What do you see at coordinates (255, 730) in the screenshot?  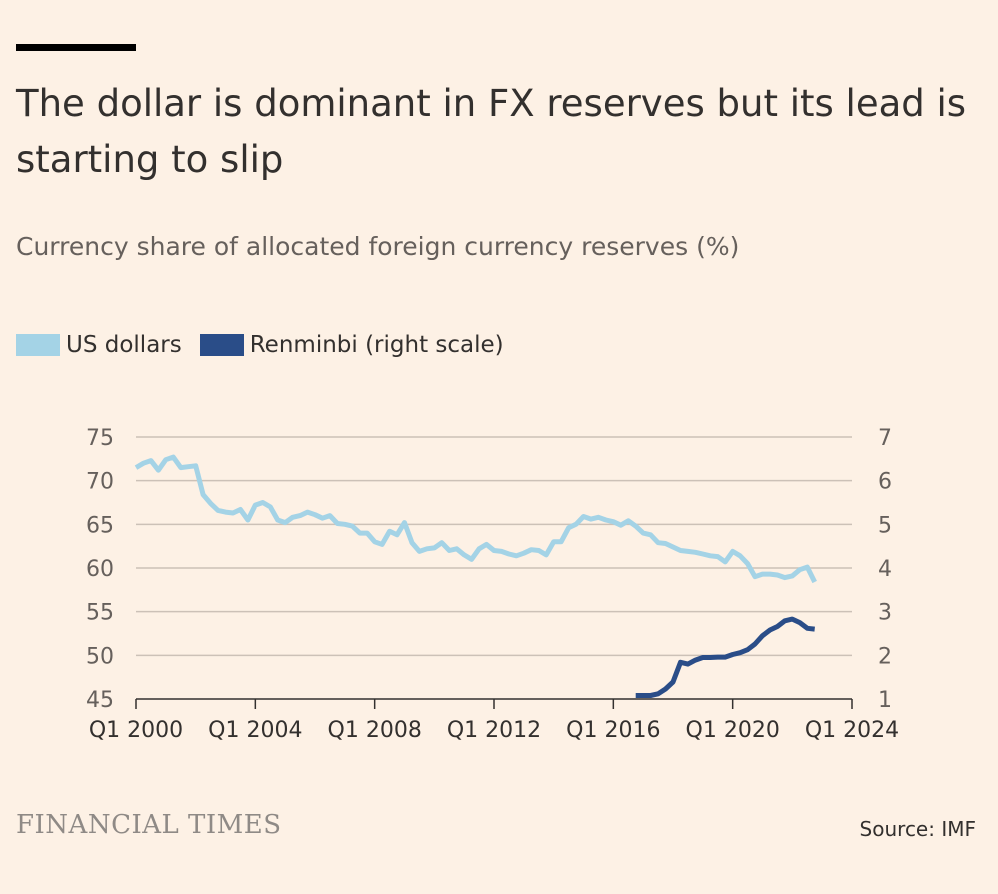 I see `x-tick-label-2004: Q1 2004` at bounding box center [255, 730].